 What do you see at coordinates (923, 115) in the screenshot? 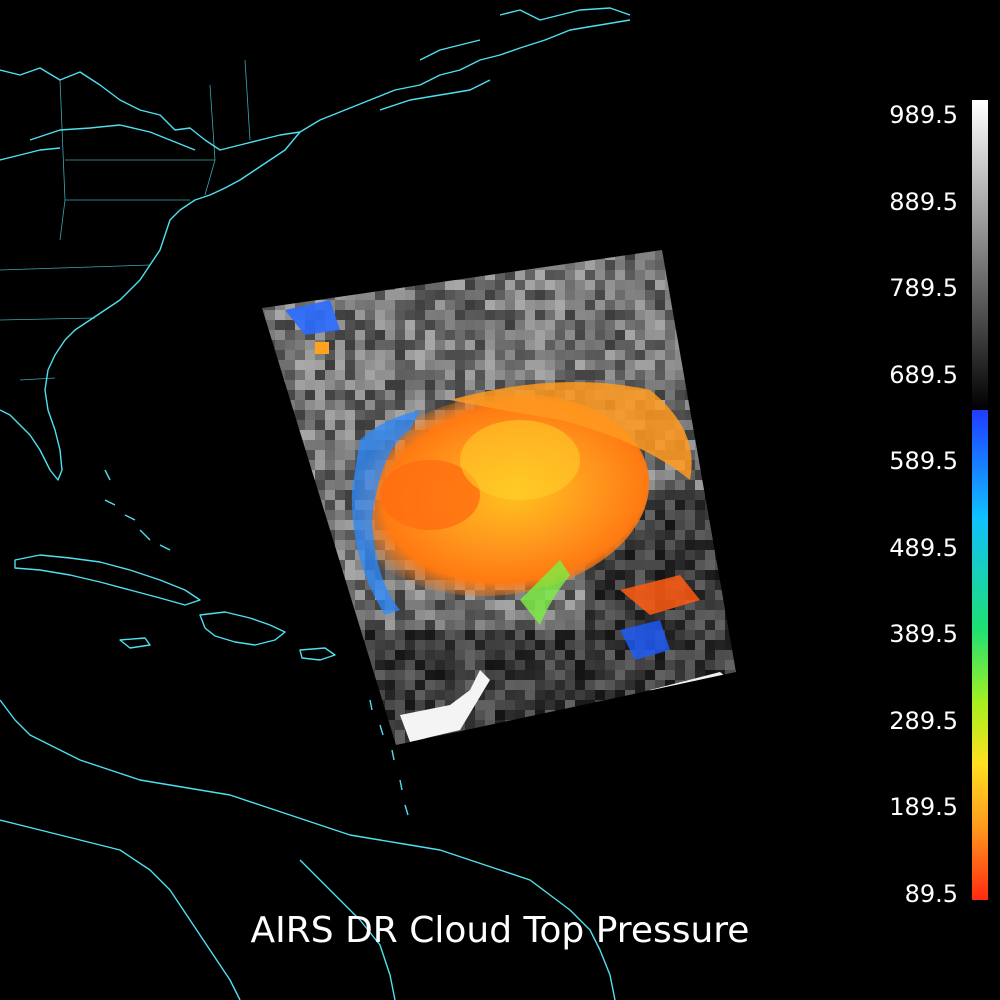
I see `colorbar-tick-label: 989.5` at bounding box center [923, 115].